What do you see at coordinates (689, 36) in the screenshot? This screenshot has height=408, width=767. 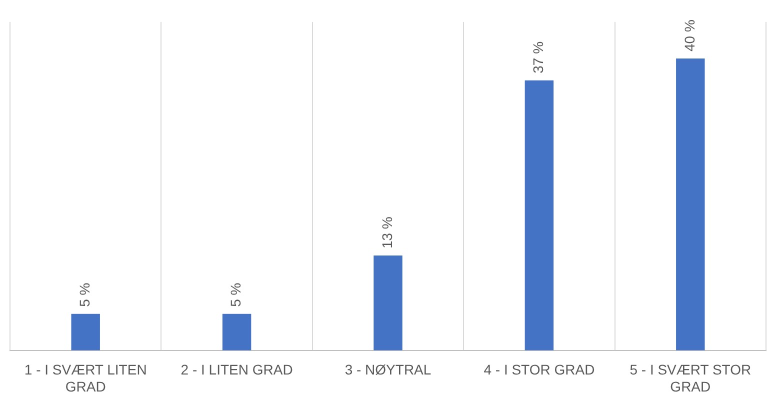 I see `data-label: 40 %` at bounding box center [689, 36].